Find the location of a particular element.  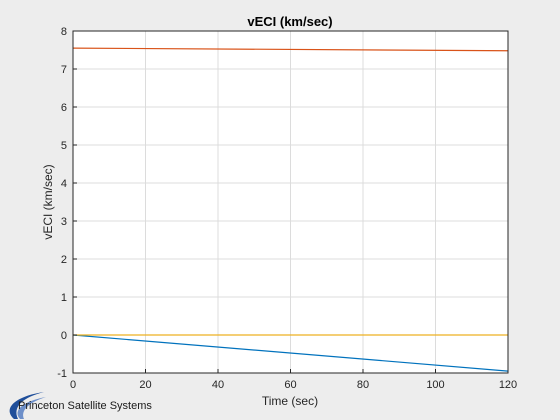

logo-label: Princeton Satellite Systems is located at coordinates (85, 406).